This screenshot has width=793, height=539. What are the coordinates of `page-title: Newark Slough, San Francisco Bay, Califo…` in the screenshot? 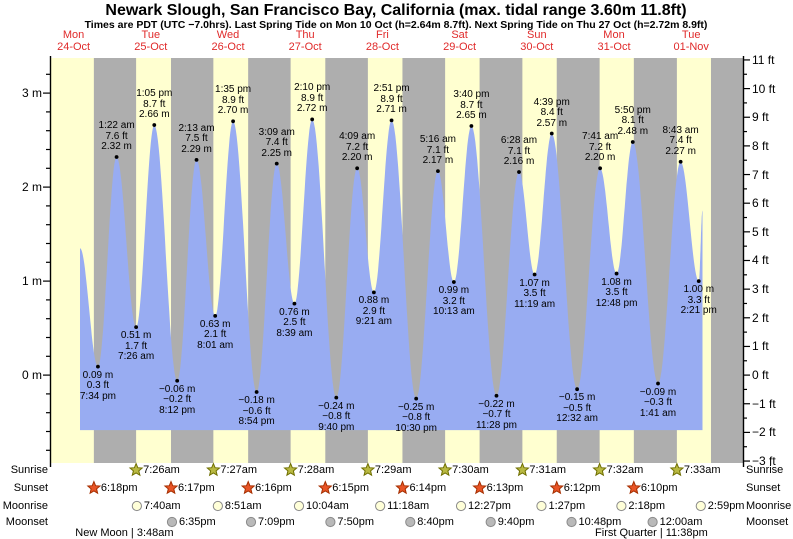 It's located at (396, 10).